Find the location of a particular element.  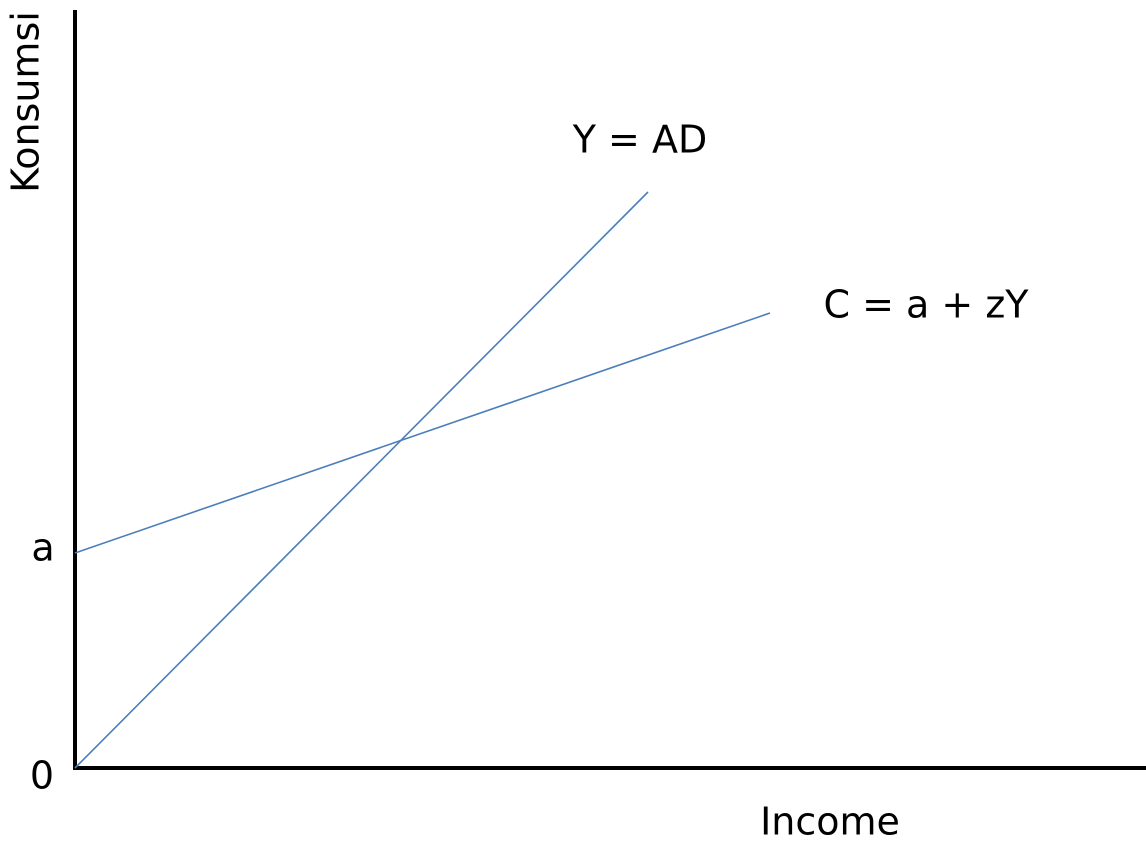

y-axis-label: Konsumsi is located at coordinates (26, 102).